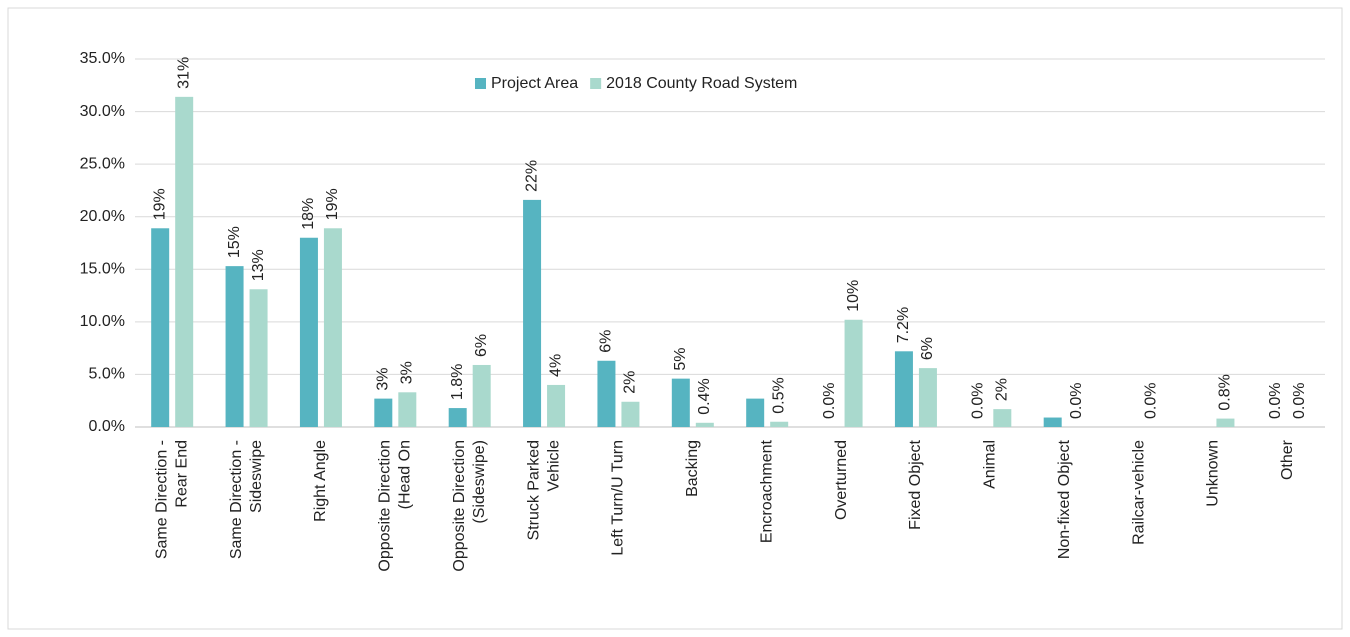 This screenshot has width=1350, height=637. What do you see at coordinates (853, 296) in the screenshot?
I see `data-label: 10%` at bounding box center [853, 296].